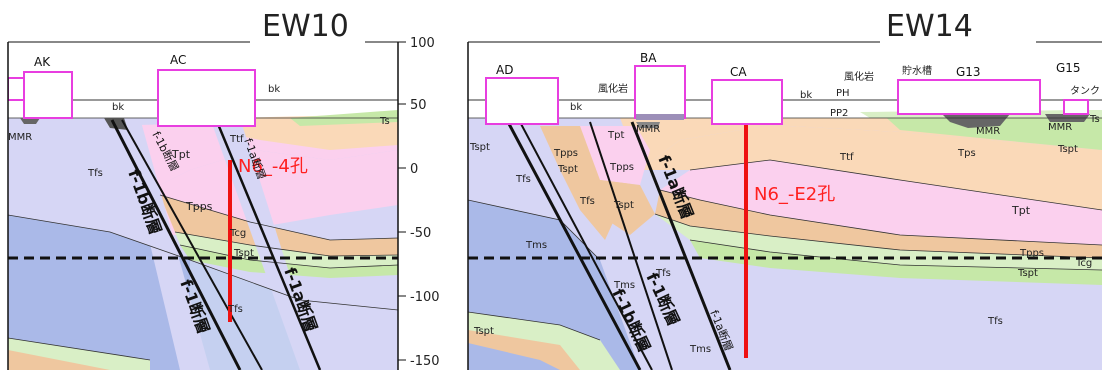 This screenshot has height=370, width=1102. Describe the element at coordinates (988, 131) in the screenshot. I see `right-label-mmr2: MMR` at that location.